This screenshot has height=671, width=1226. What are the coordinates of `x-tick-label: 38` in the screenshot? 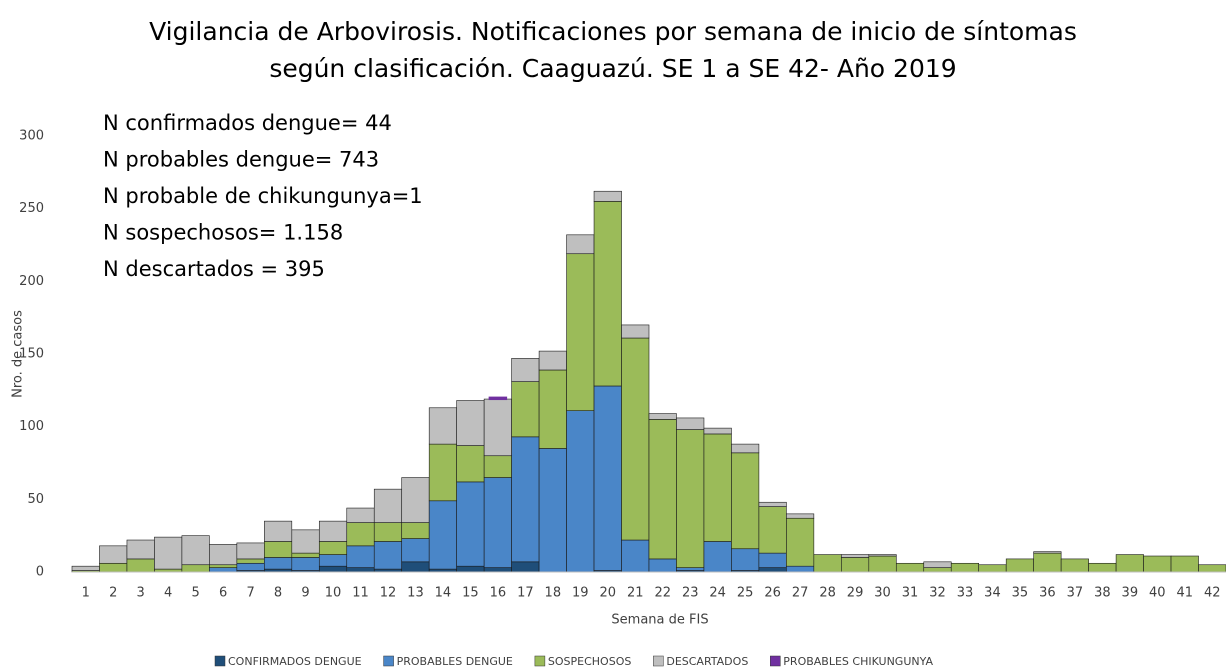 It's located at (1102, 593).